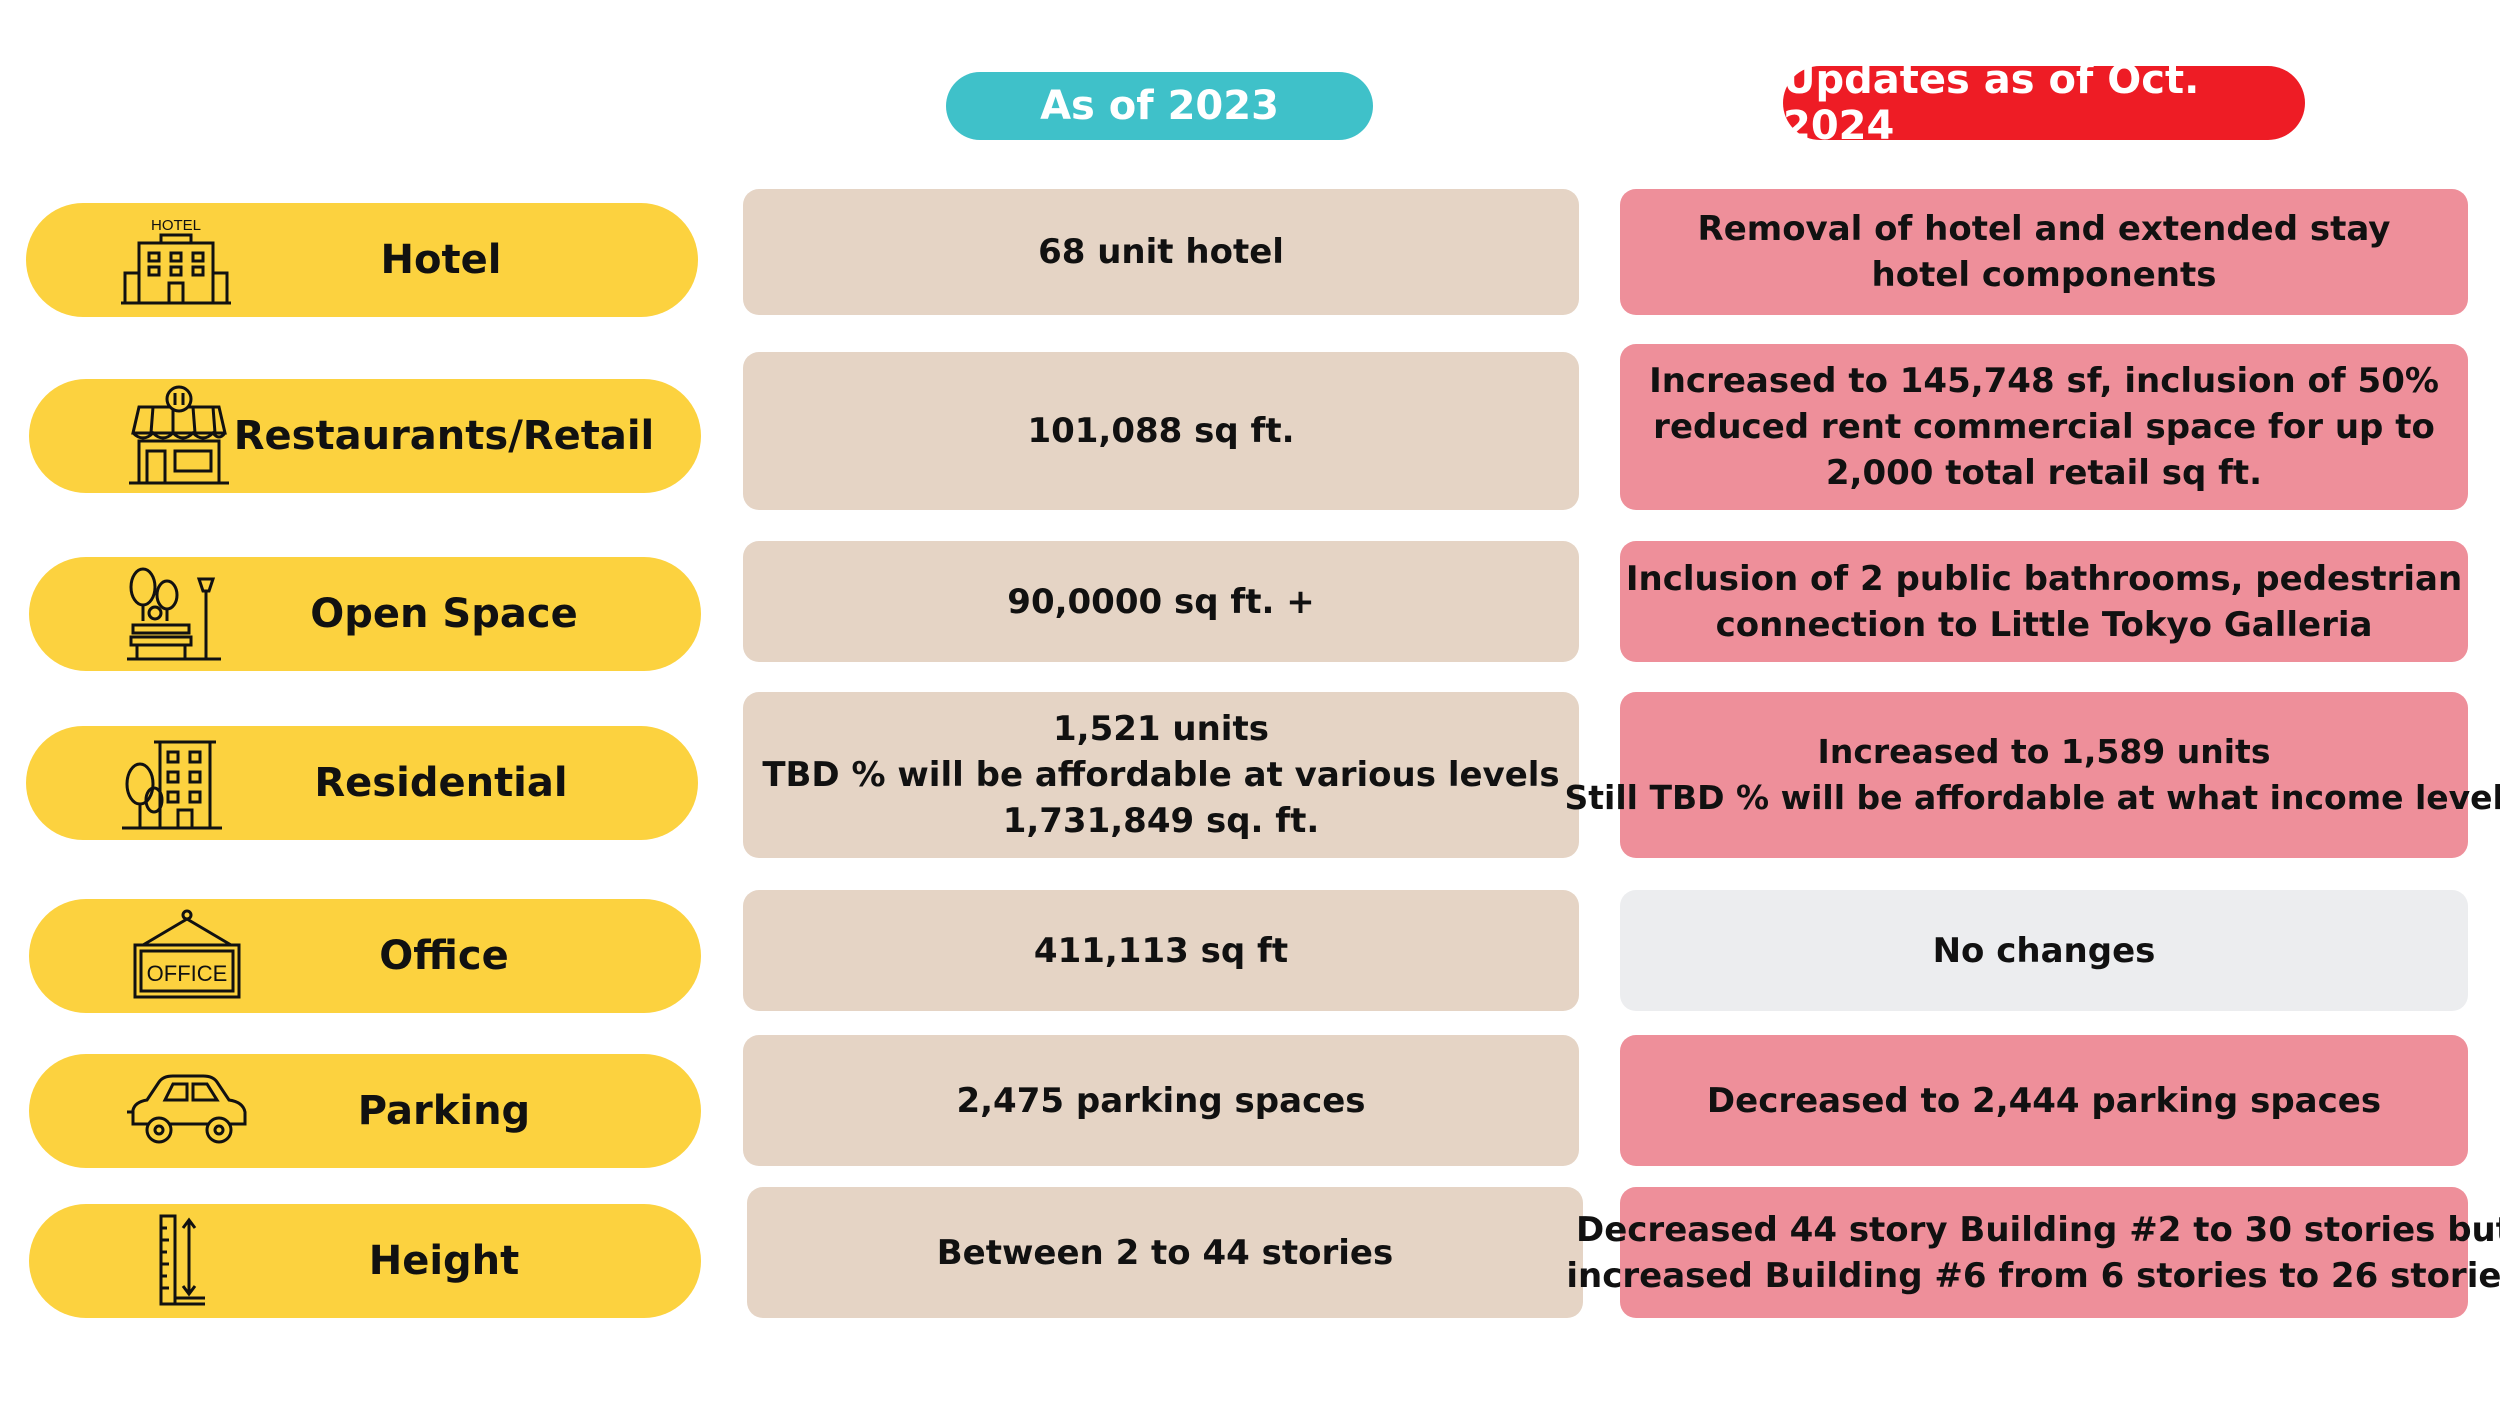 This screenshot has width=2500, height=1406. I want to click on column-header-2024-updates: Updates as of Oct. 2024, so click(2044, 103).